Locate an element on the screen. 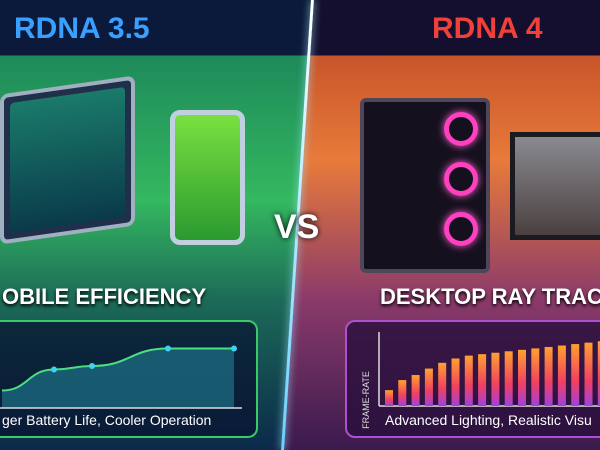 This screenshot has width=600, height=450. laptop-illustration is located at coordinates (67, 160).